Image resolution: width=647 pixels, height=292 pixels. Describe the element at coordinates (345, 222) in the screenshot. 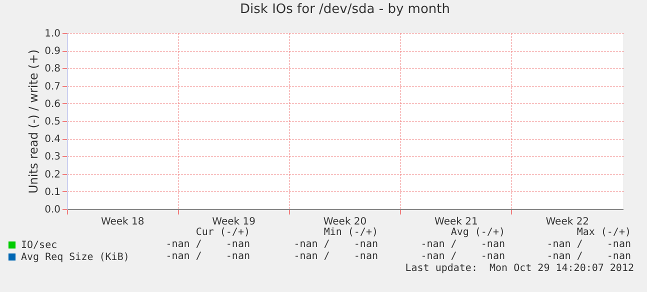

I see `x-tick-label: Week 20` at that location.